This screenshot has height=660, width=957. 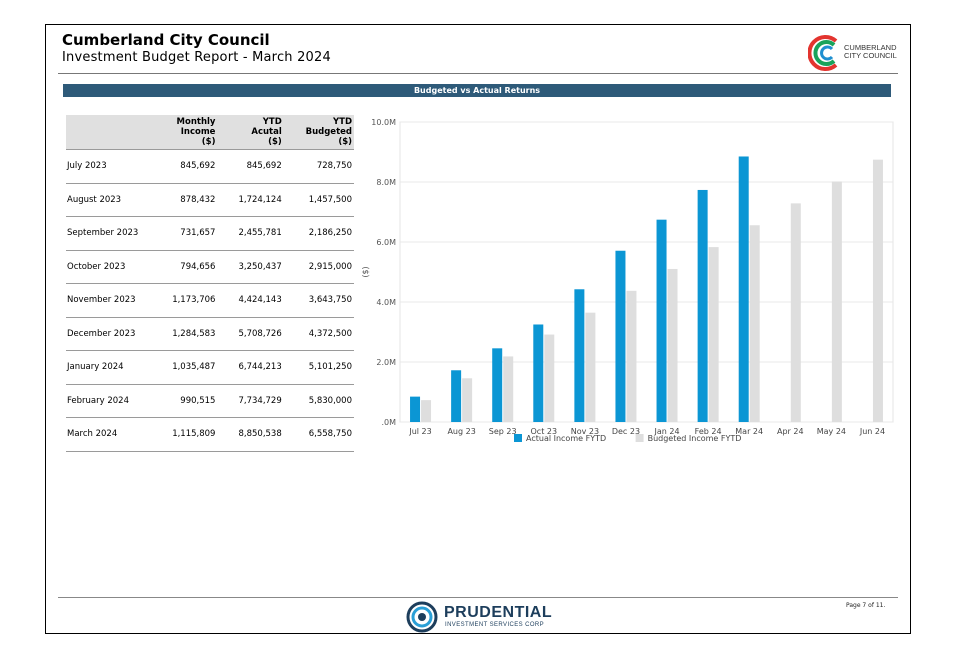 I want to click on cell-ytd-budgeted: 728,750, so click(x=318, y=166).